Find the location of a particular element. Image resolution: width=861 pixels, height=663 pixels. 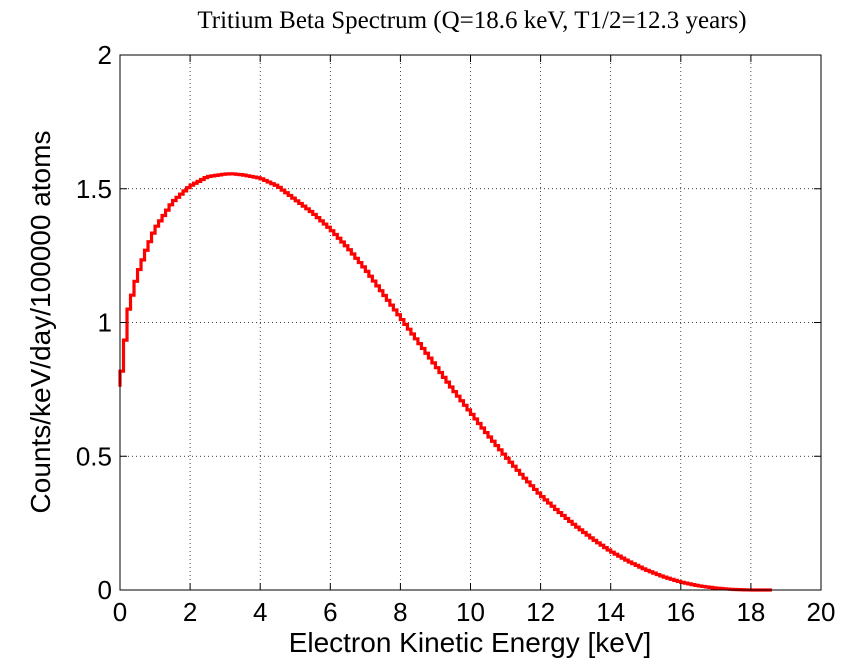

y-tick-label: 1.5 is located at coordinates (94, 189).